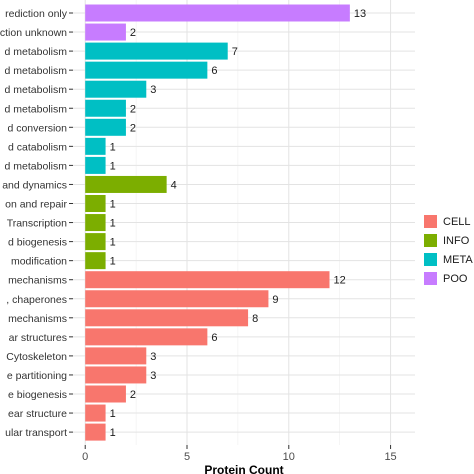 The width and height of the screenshot is (474, 474). I want to click on y-tick-label: modification, so click(39, 262).